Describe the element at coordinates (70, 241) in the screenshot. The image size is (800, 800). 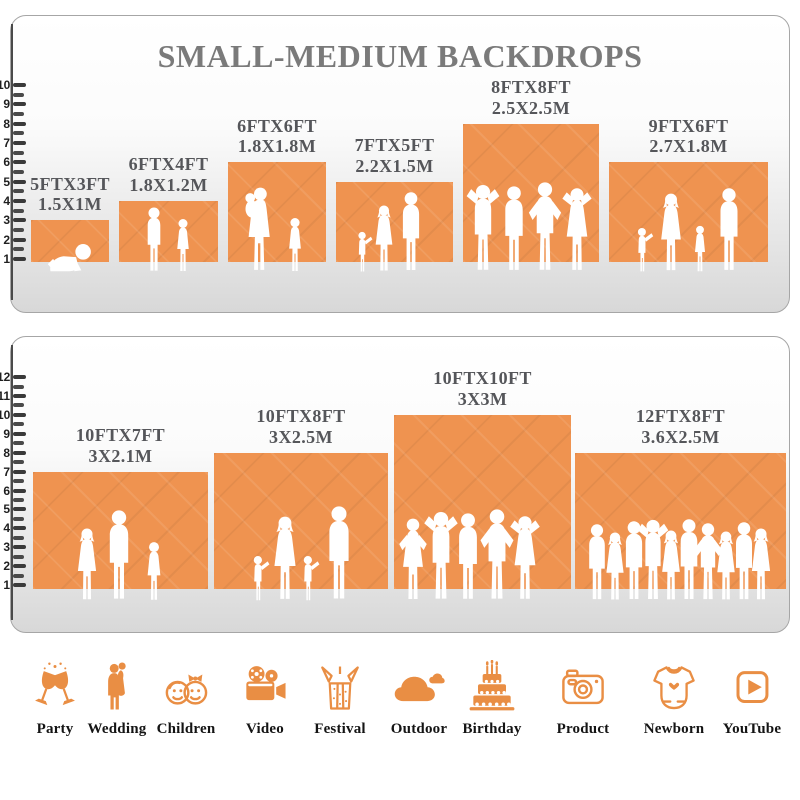
I see `backdrop-bar-5ftx3ft` at that location.